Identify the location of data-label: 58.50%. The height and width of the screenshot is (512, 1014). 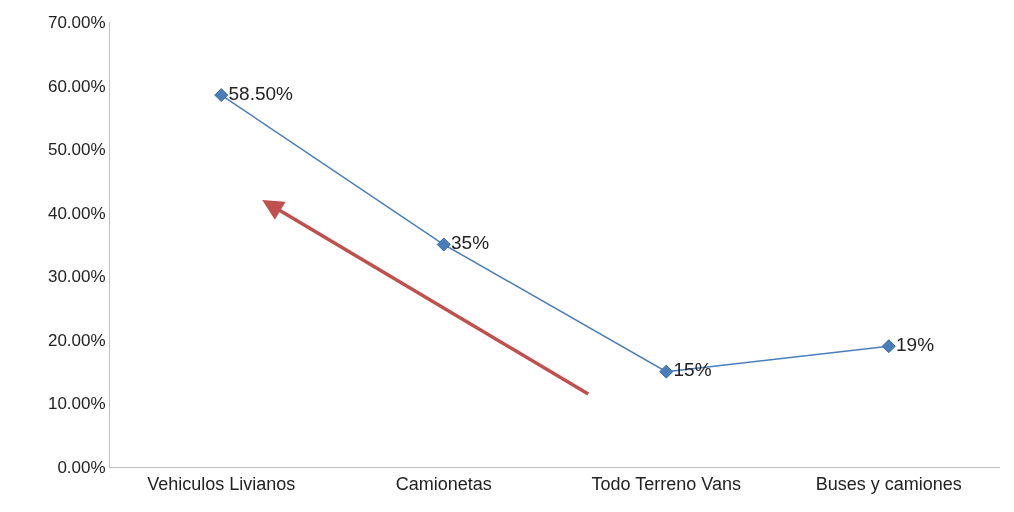
(261, 93).